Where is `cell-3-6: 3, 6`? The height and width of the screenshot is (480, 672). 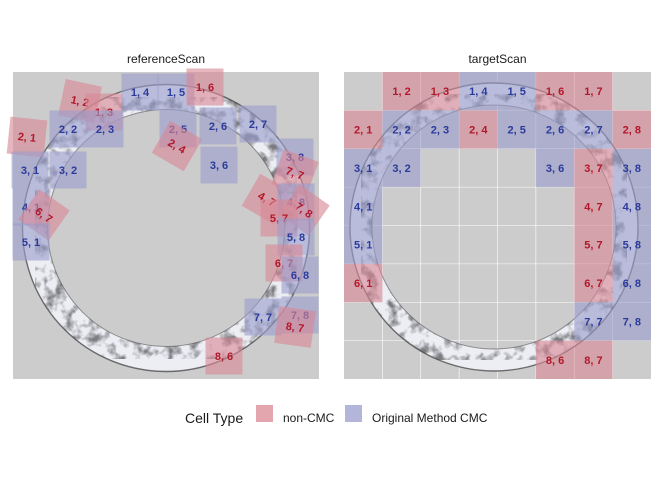 cell-3-6: 3, 6 is located at coordinates (555, 168).